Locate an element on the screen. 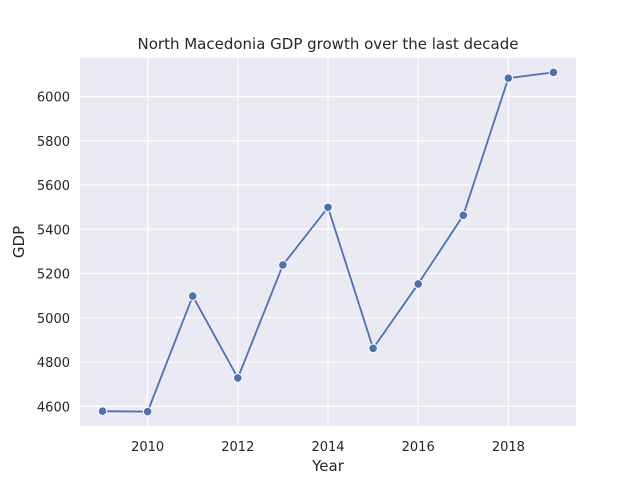 Image resolution: width=640 pixels, height=480 pixels. x-axis-label: Year is located at coordinates (328, 466).